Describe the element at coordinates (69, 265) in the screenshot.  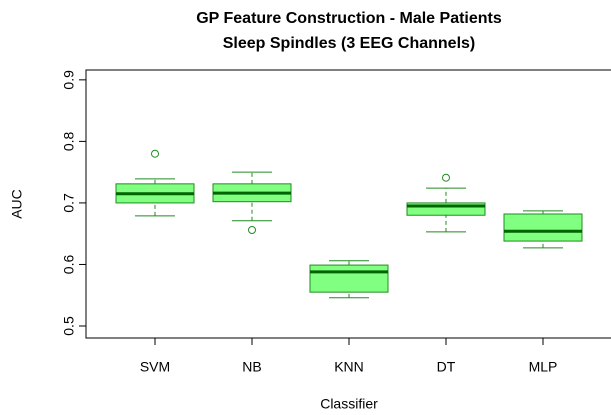
I see `y-tick-label: 0.6` at that location.